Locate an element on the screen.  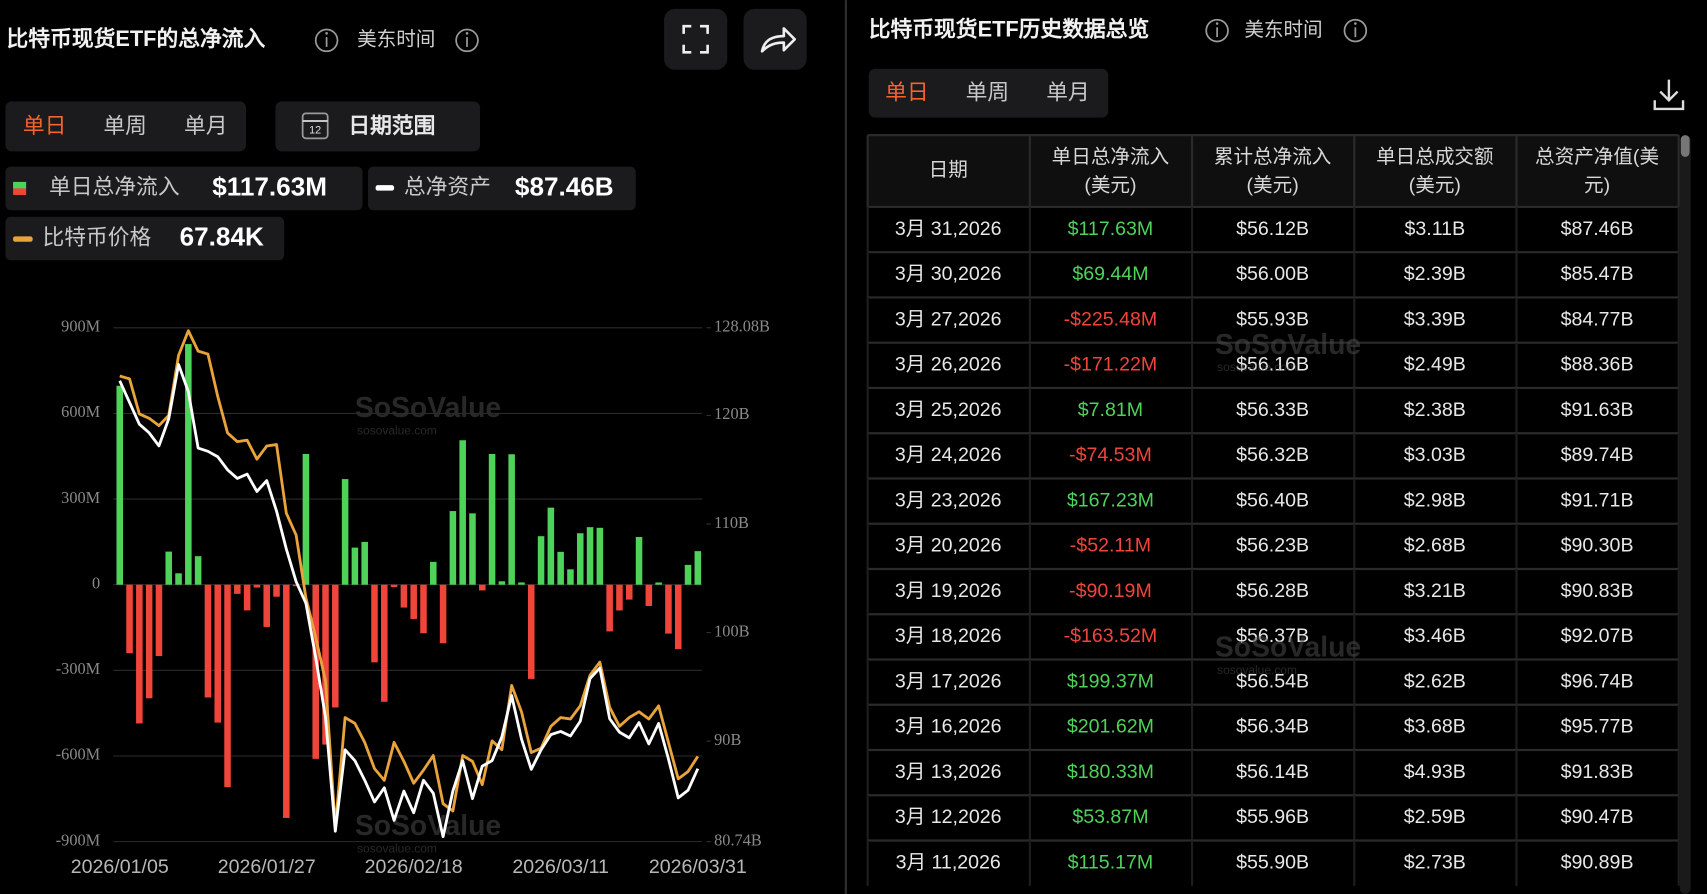
table-cell: $56.54B is located at coordinates (1272, 681).